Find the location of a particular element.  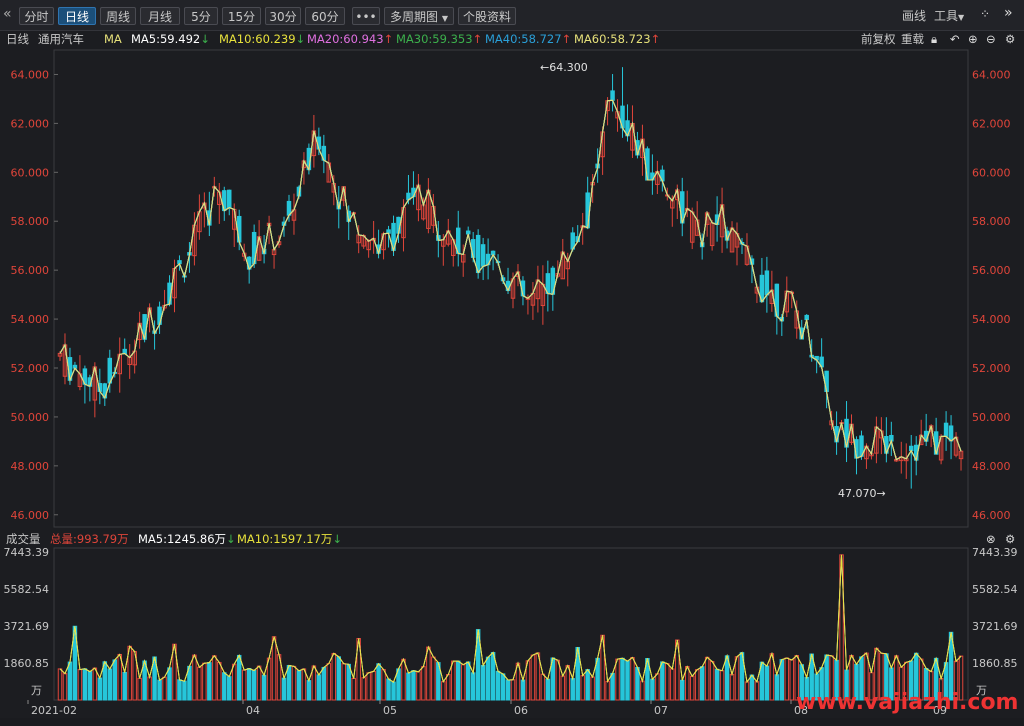

tools-label: 工具 is located at coordinates (946, 16).